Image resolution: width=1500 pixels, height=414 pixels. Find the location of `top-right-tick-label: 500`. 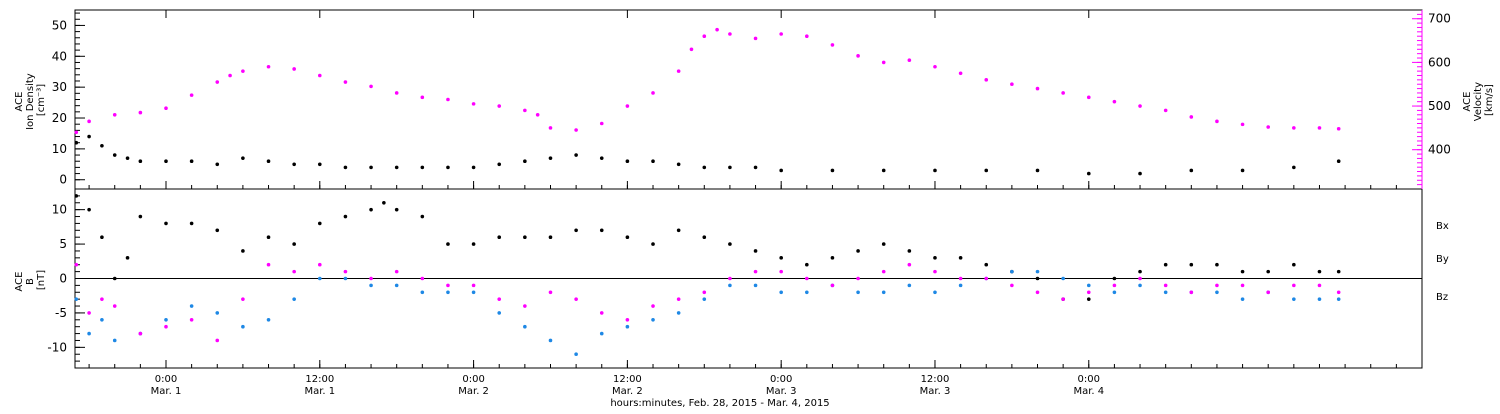

top-right-tick-label: 500 is located at coordinates (1439, 106).